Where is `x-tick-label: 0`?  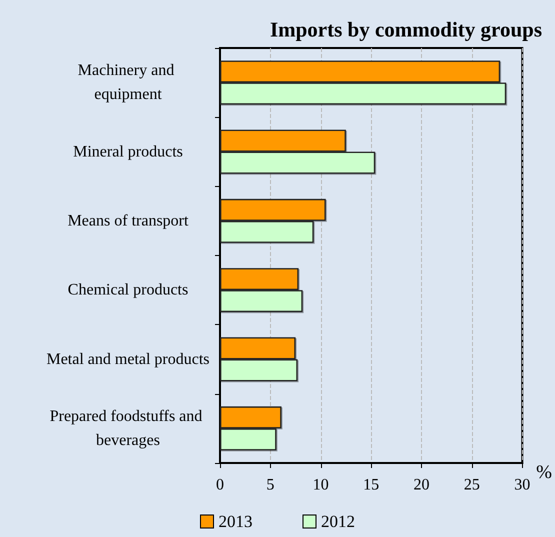
x-tick-label: 0 is located at coordinates (220, 485).